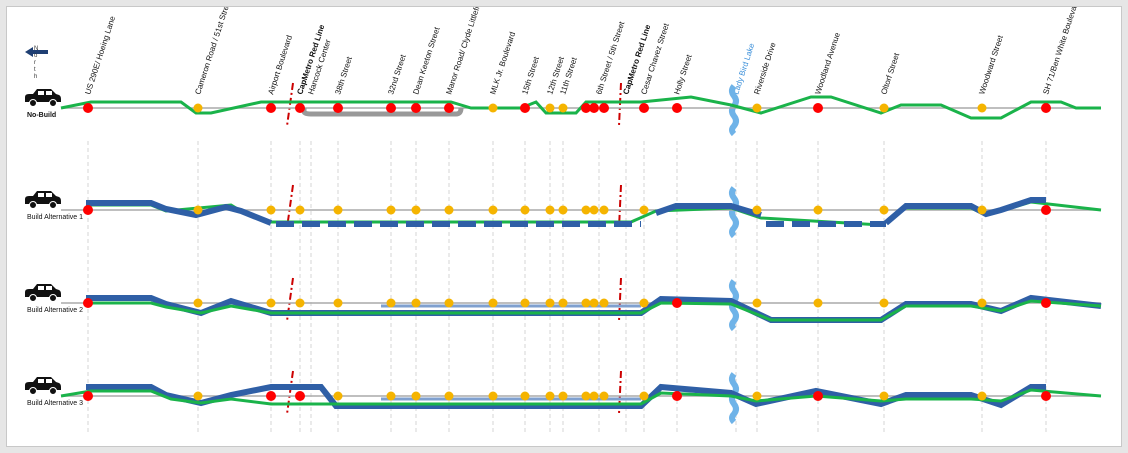  Describe the element at coordinates (35, 77) in the screenshot. I see `north-letter: h` at that location.